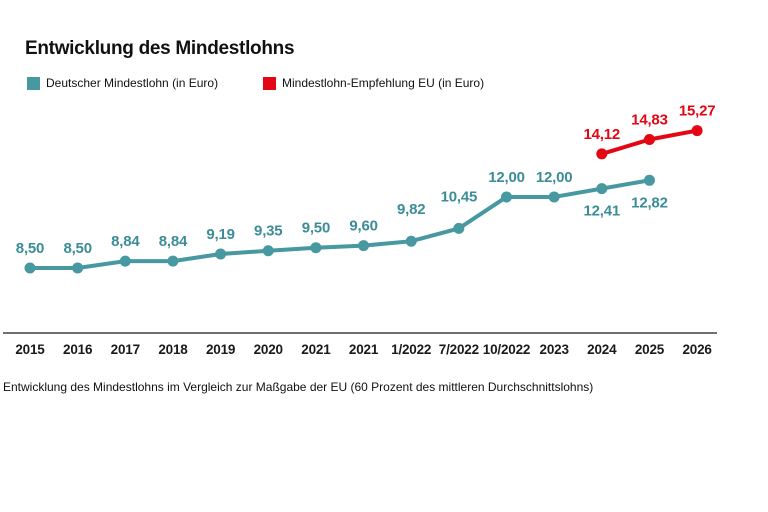 Image resolution: width=768 pixels, height=512 pixels. What do you see at coordinates (33, 83) in the screenshot?
I see `legend-swatch-teal` at bounding box center [33, 83].